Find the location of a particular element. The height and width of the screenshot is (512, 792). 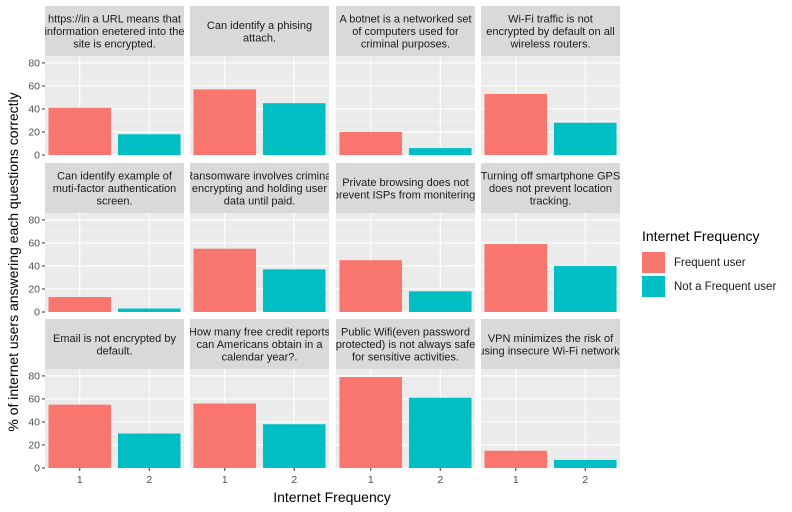

legend-title: Internet Frequency is located at coordinates (701, 236).